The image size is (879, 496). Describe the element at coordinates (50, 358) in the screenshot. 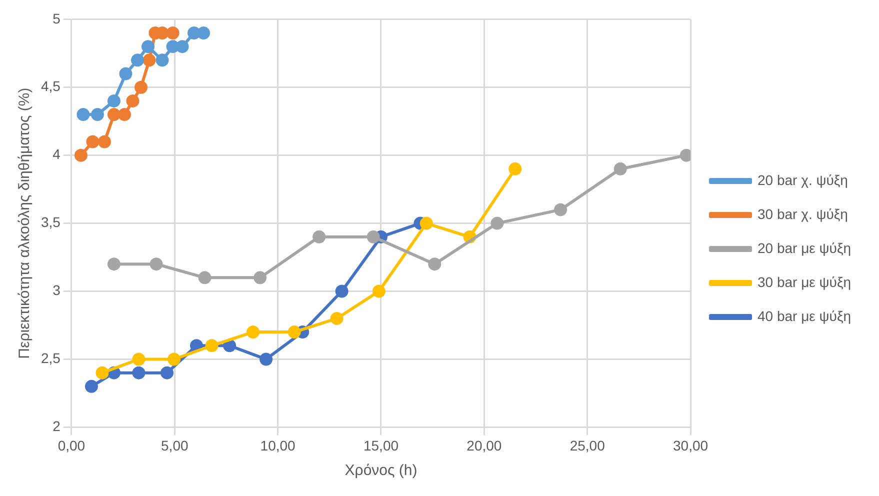

I see `y-tick-label: 2,5` at that location.